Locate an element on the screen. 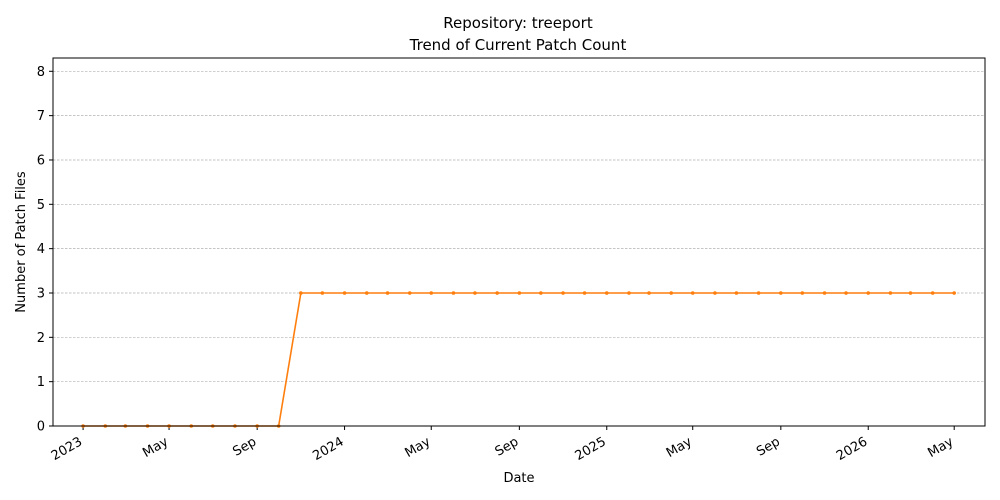  x-tick-label: 2023 is located at coordinates (67, 449).